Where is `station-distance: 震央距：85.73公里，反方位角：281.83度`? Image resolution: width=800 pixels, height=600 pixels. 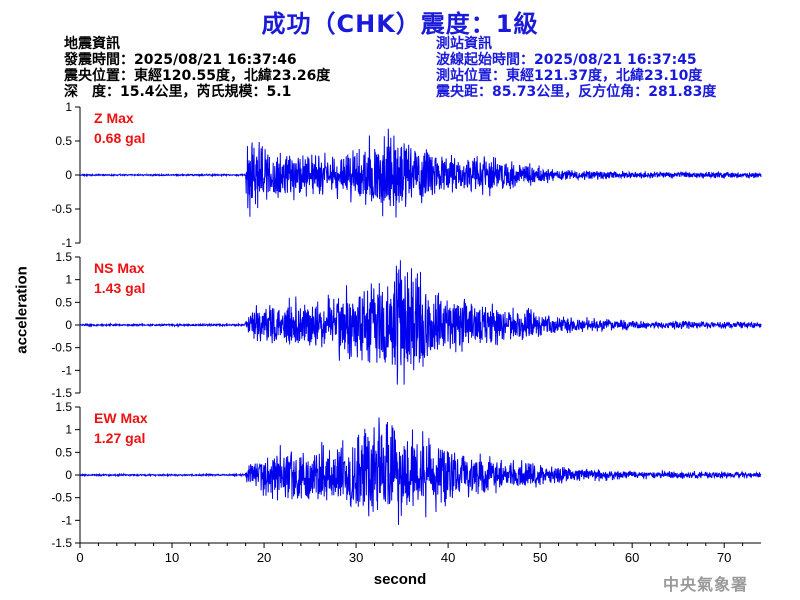
station-distance: 震央距：85.73公里，反方位角：281.83度 is located at coordinates (576, 92).